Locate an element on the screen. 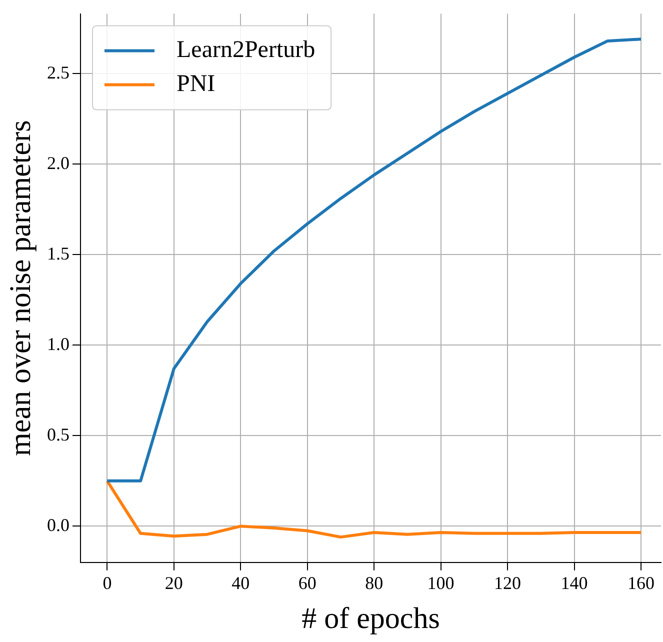  x-tick-label: 60 is located at coordinates (307, 582).